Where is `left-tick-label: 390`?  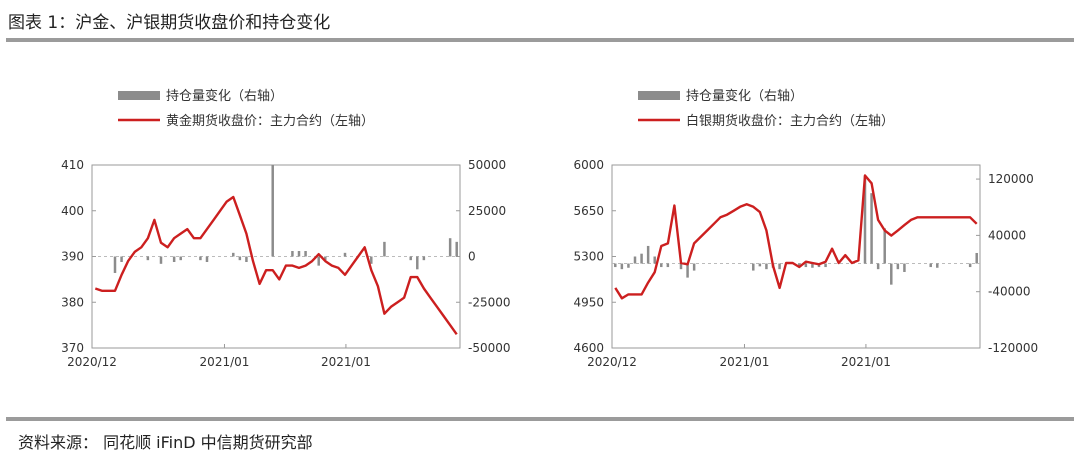
left-tick-label: 390 is located at coordinates (72, 257).